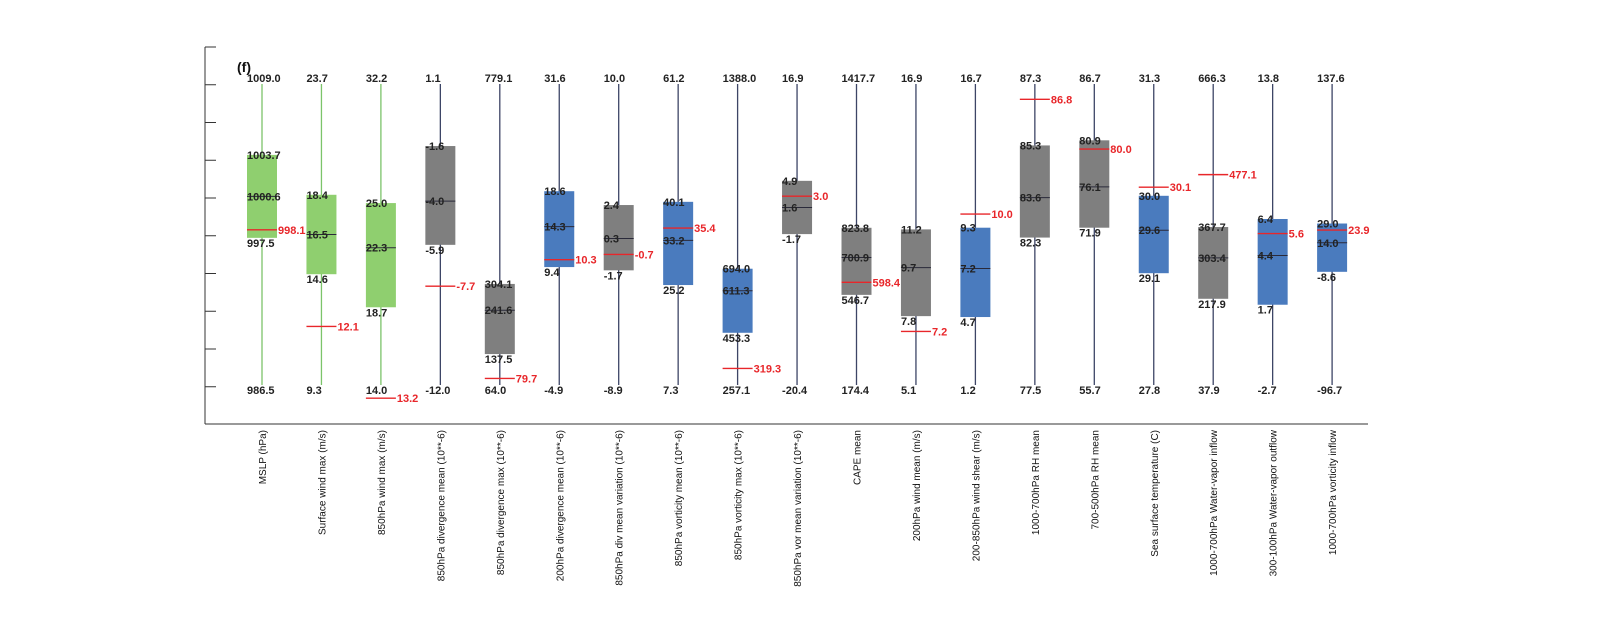 The image size is (1600, 637). What do you see at coordinates (1149, 197) in the screenshot?
I see `q3-label: 30.0` at bounding box center [1149, 197].